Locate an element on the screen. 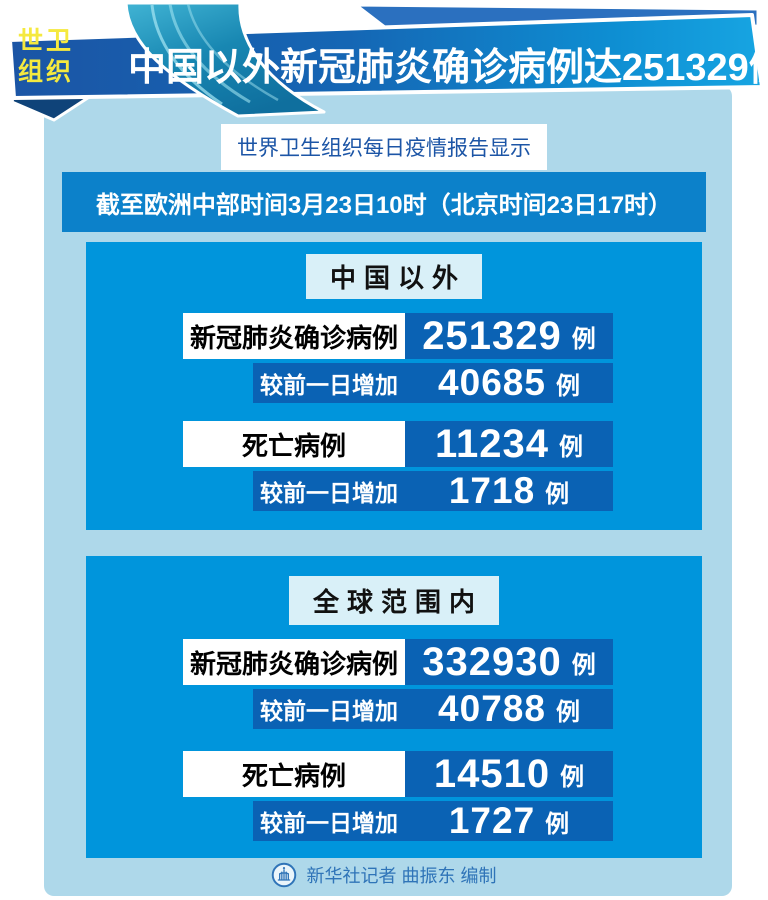 This screenshot has width=768, height=900. stat-row-confirmed: 新冠肺炎确诊病例 332930 例 is located at coordinates (398, 662).